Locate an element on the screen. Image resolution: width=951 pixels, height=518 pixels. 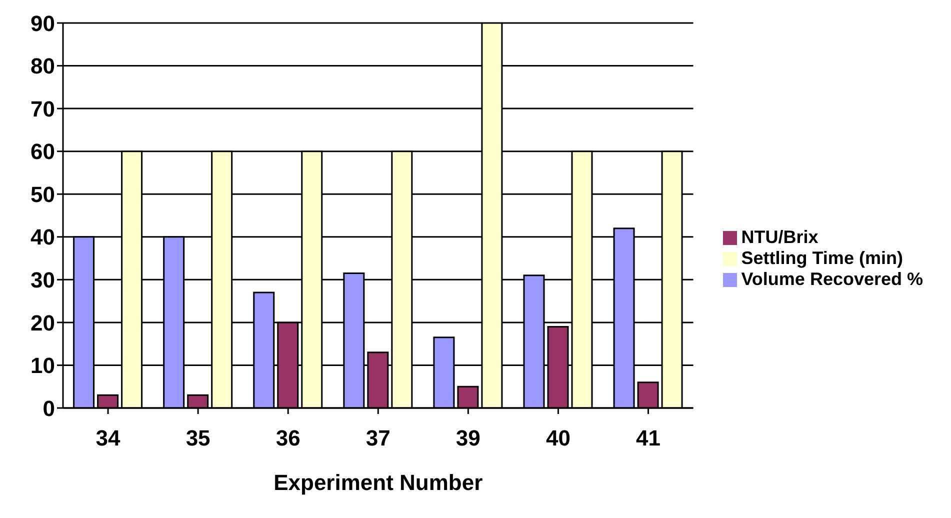
legend-label: Volume Recovered % is located at coordinates (832, 278).